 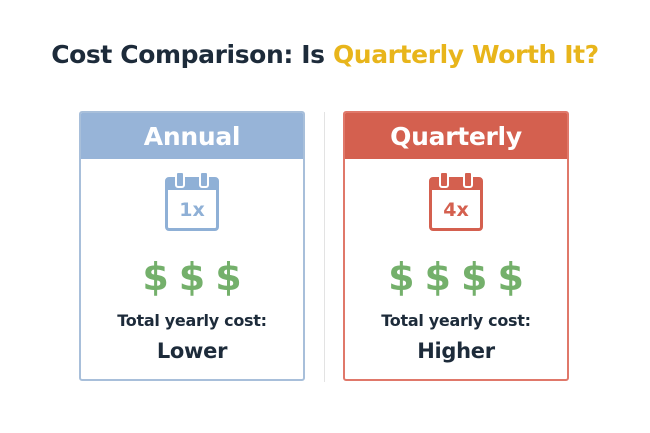 I want to click on title-main: Cost Comparison: Is, so click(x=192, y=54).